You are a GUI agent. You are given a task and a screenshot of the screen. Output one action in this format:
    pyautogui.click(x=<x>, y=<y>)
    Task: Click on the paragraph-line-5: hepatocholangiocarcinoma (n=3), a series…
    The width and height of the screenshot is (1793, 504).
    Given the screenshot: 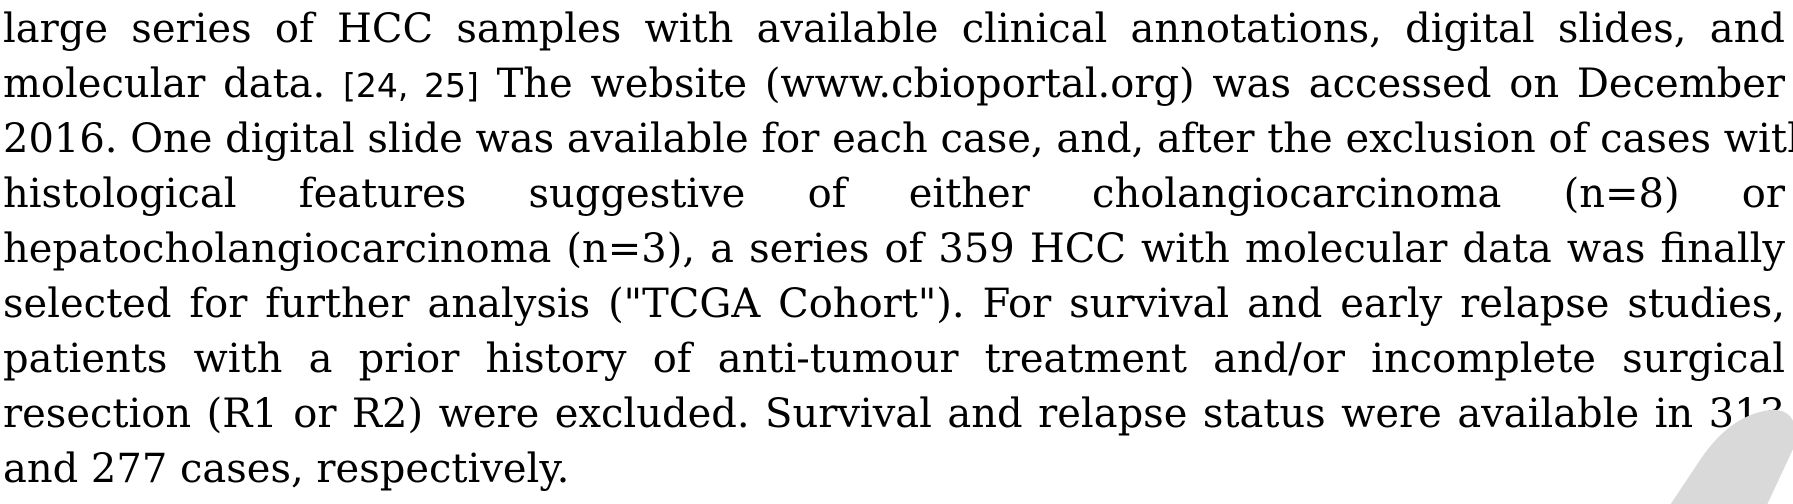 What is the action you would take?
    pyautogui.click(x=894, y=249)
    